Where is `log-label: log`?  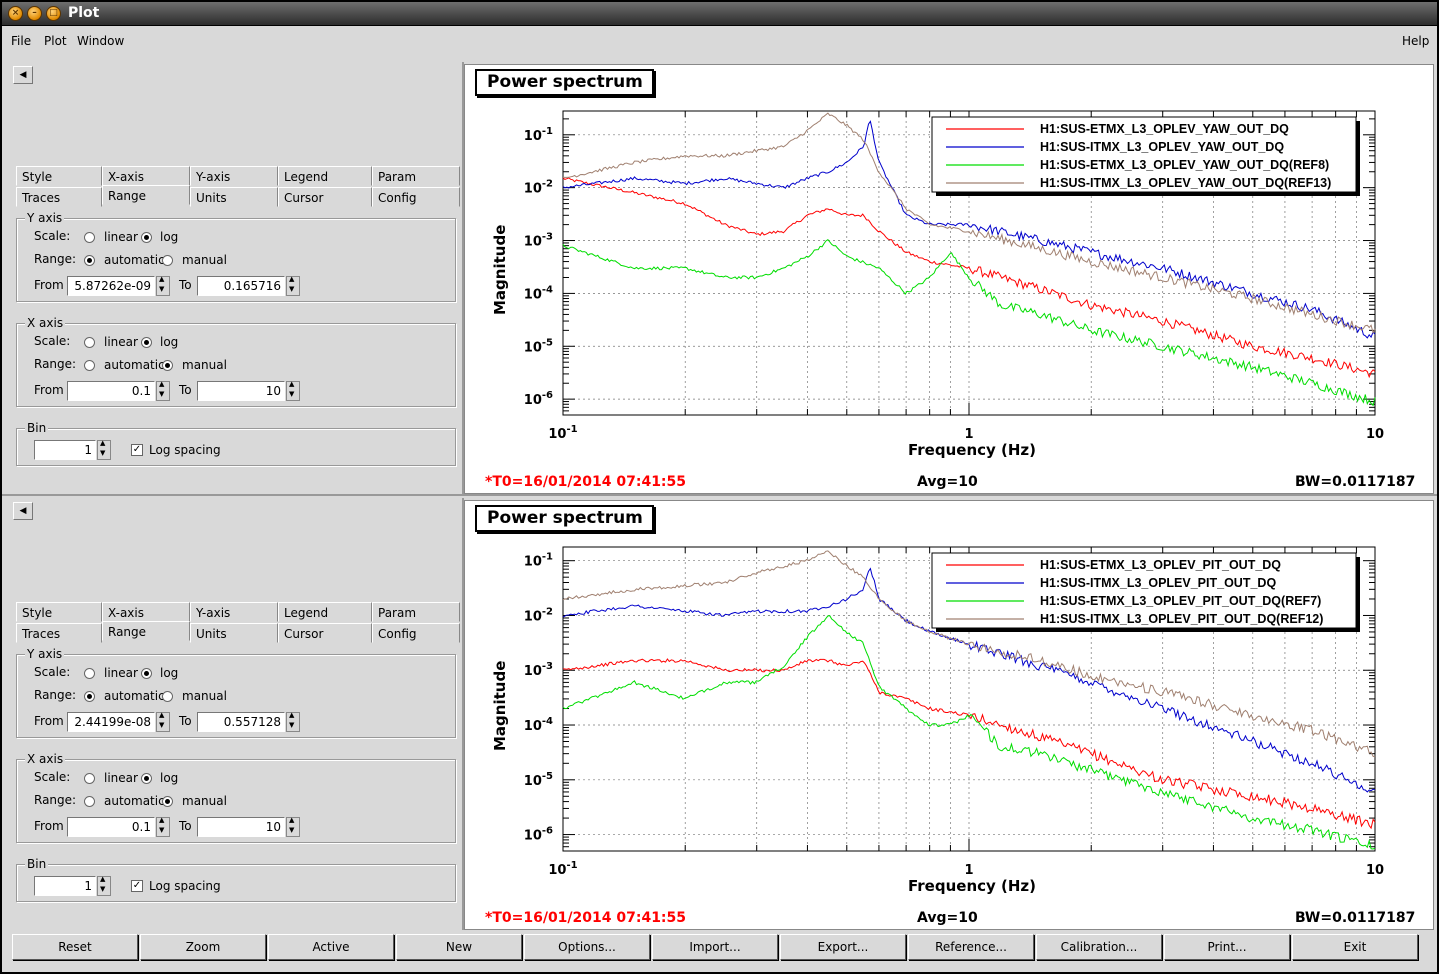 log-label: log is located at coordinates (169, 237).